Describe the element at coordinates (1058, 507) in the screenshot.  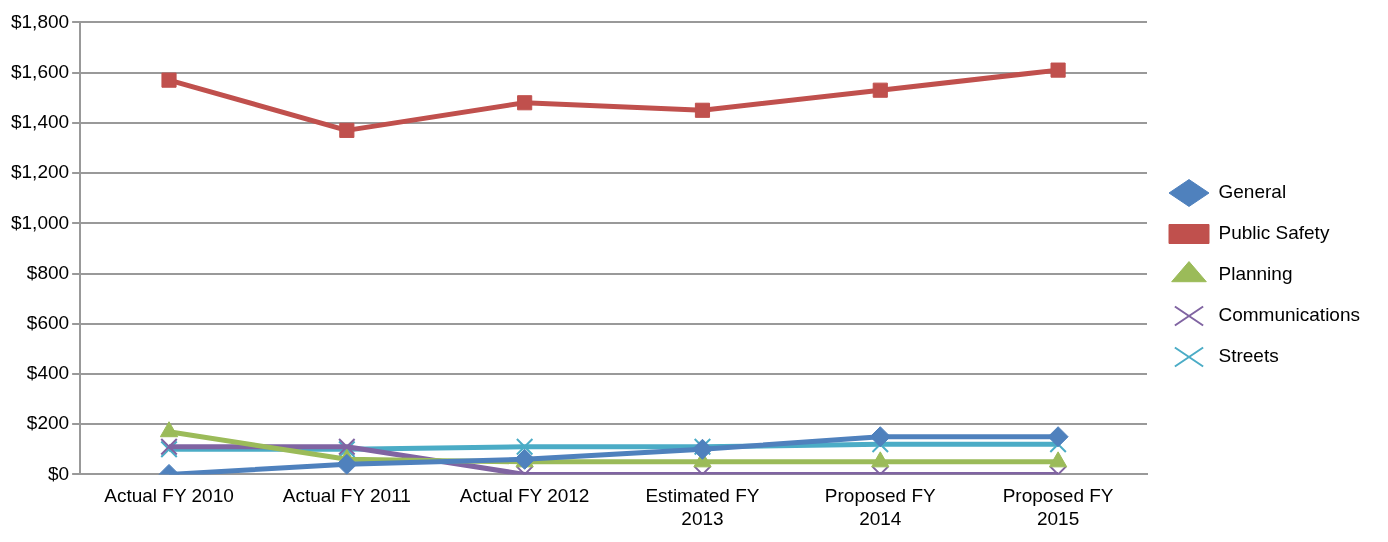
I see `x-tick-label: Proposed FY 2015` at that location.